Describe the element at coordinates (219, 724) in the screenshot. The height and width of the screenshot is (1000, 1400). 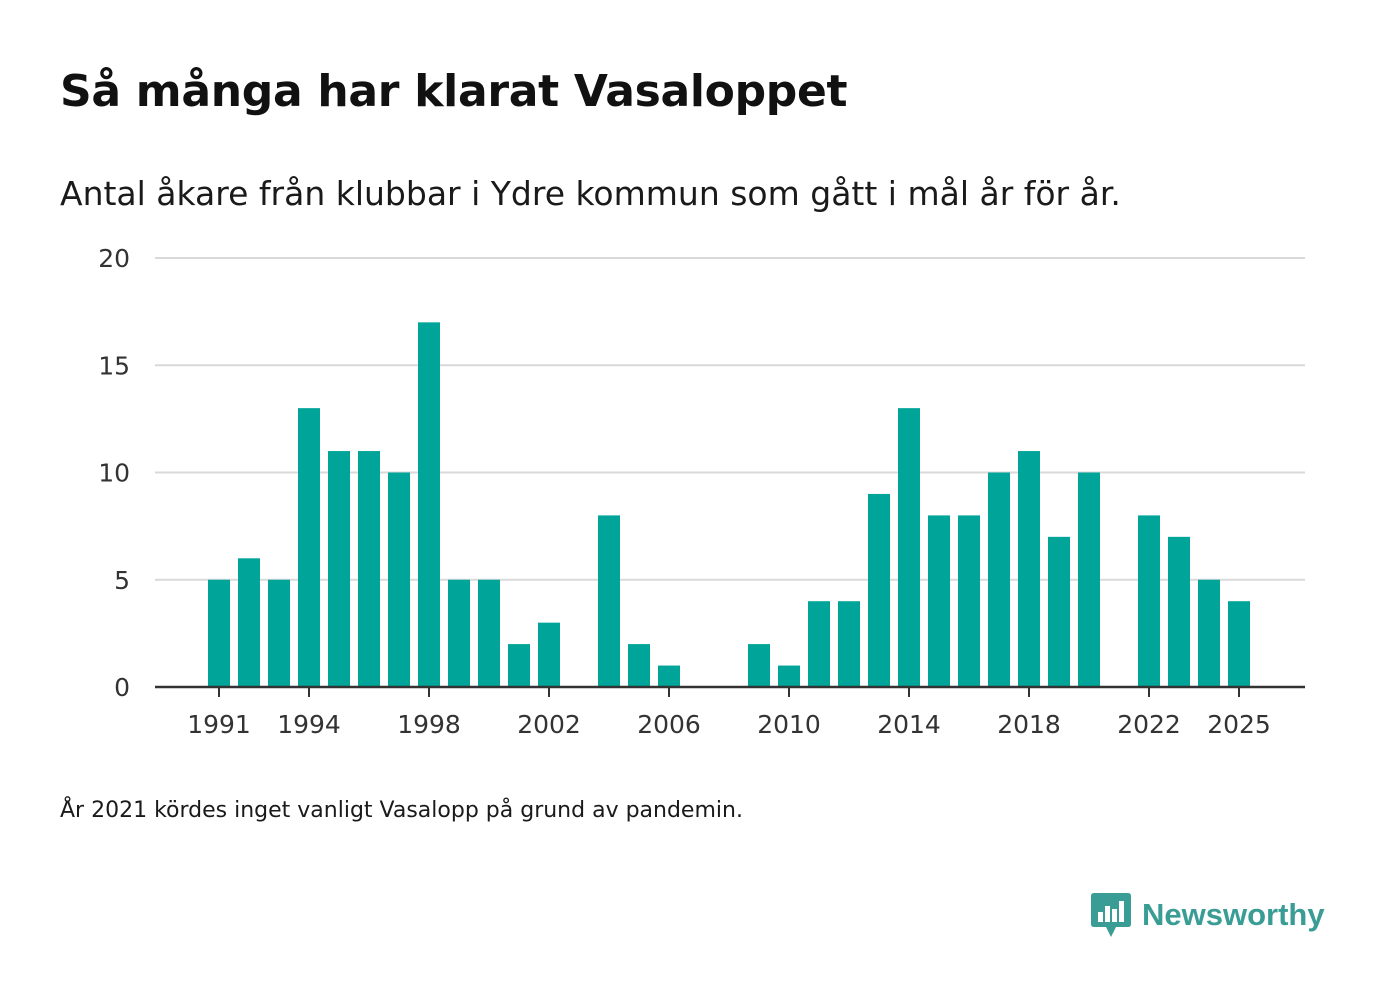
I see `x-tick-label: 1991` at that location.